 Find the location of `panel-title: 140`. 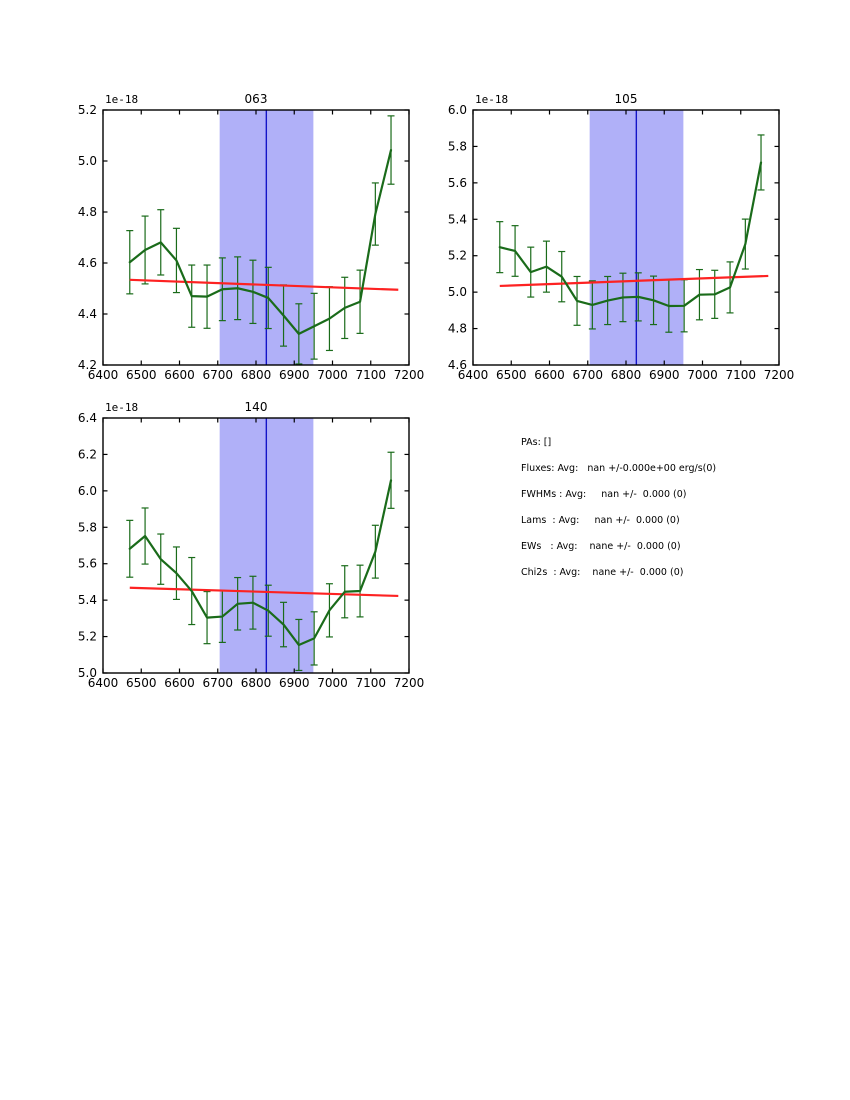

panel-title: 140 is located at coordinates (256, 407).